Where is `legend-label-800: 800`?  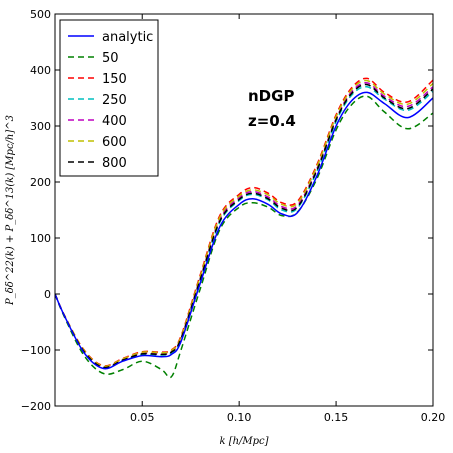 legend-label-800: 800 is located at coordinates (114, 163).